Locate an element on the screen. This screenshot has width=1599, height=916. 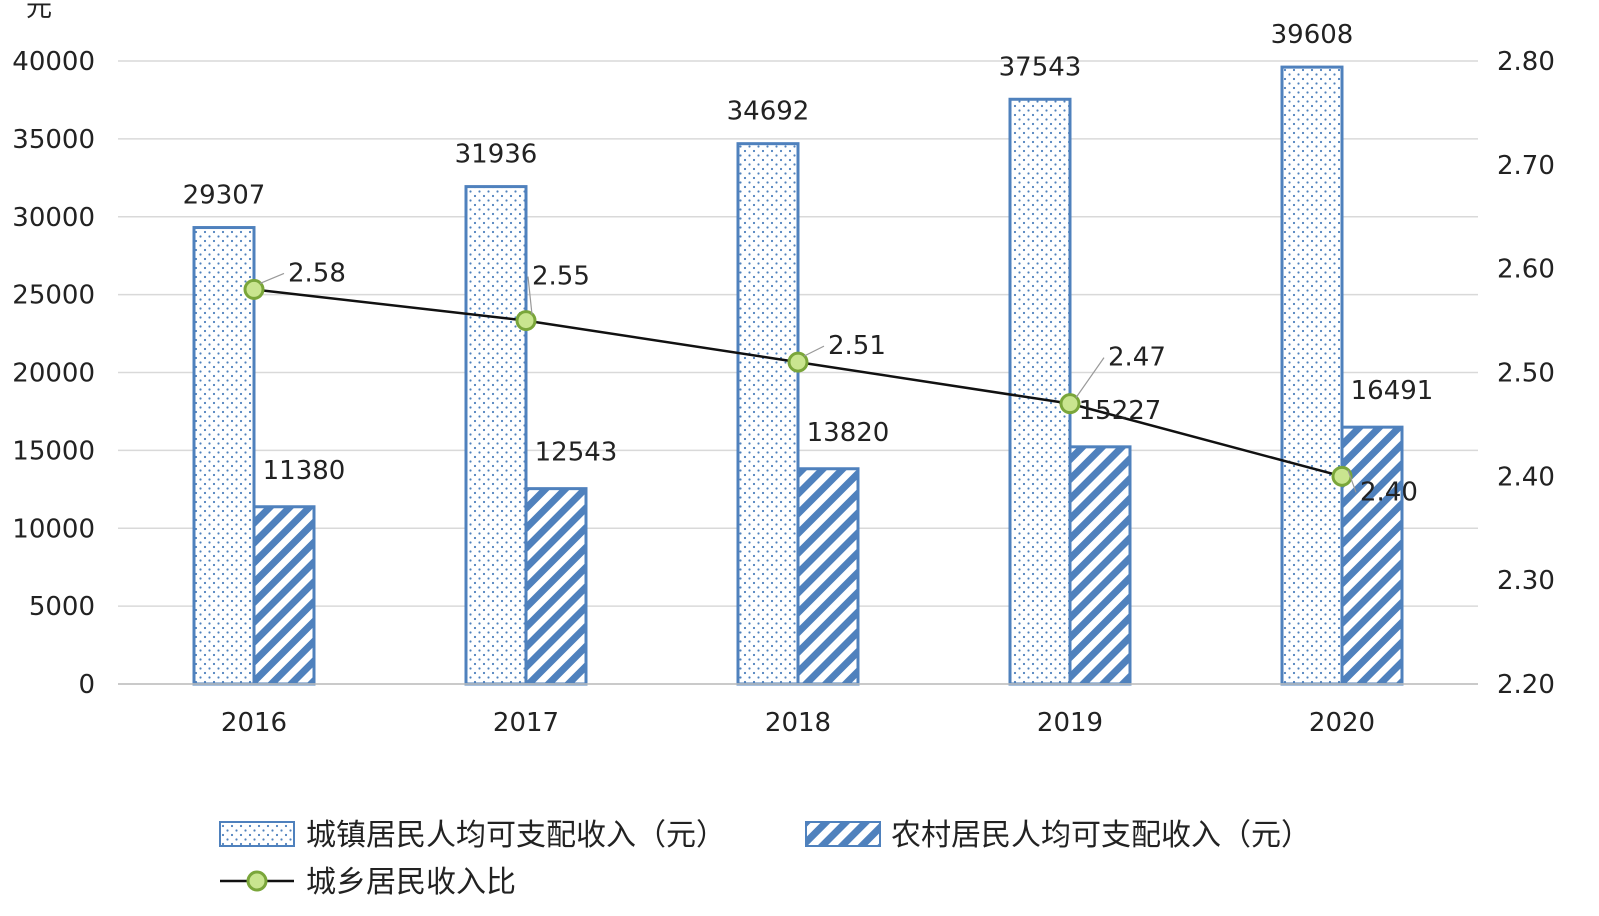
x-tick-label: 2017 is located at coordinates (526, 723).